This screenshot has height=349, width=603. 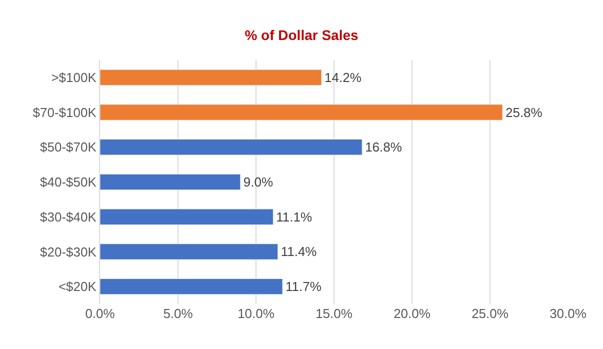 I want to click on y-tick-label: >$100K, so click(x=74, y=77).